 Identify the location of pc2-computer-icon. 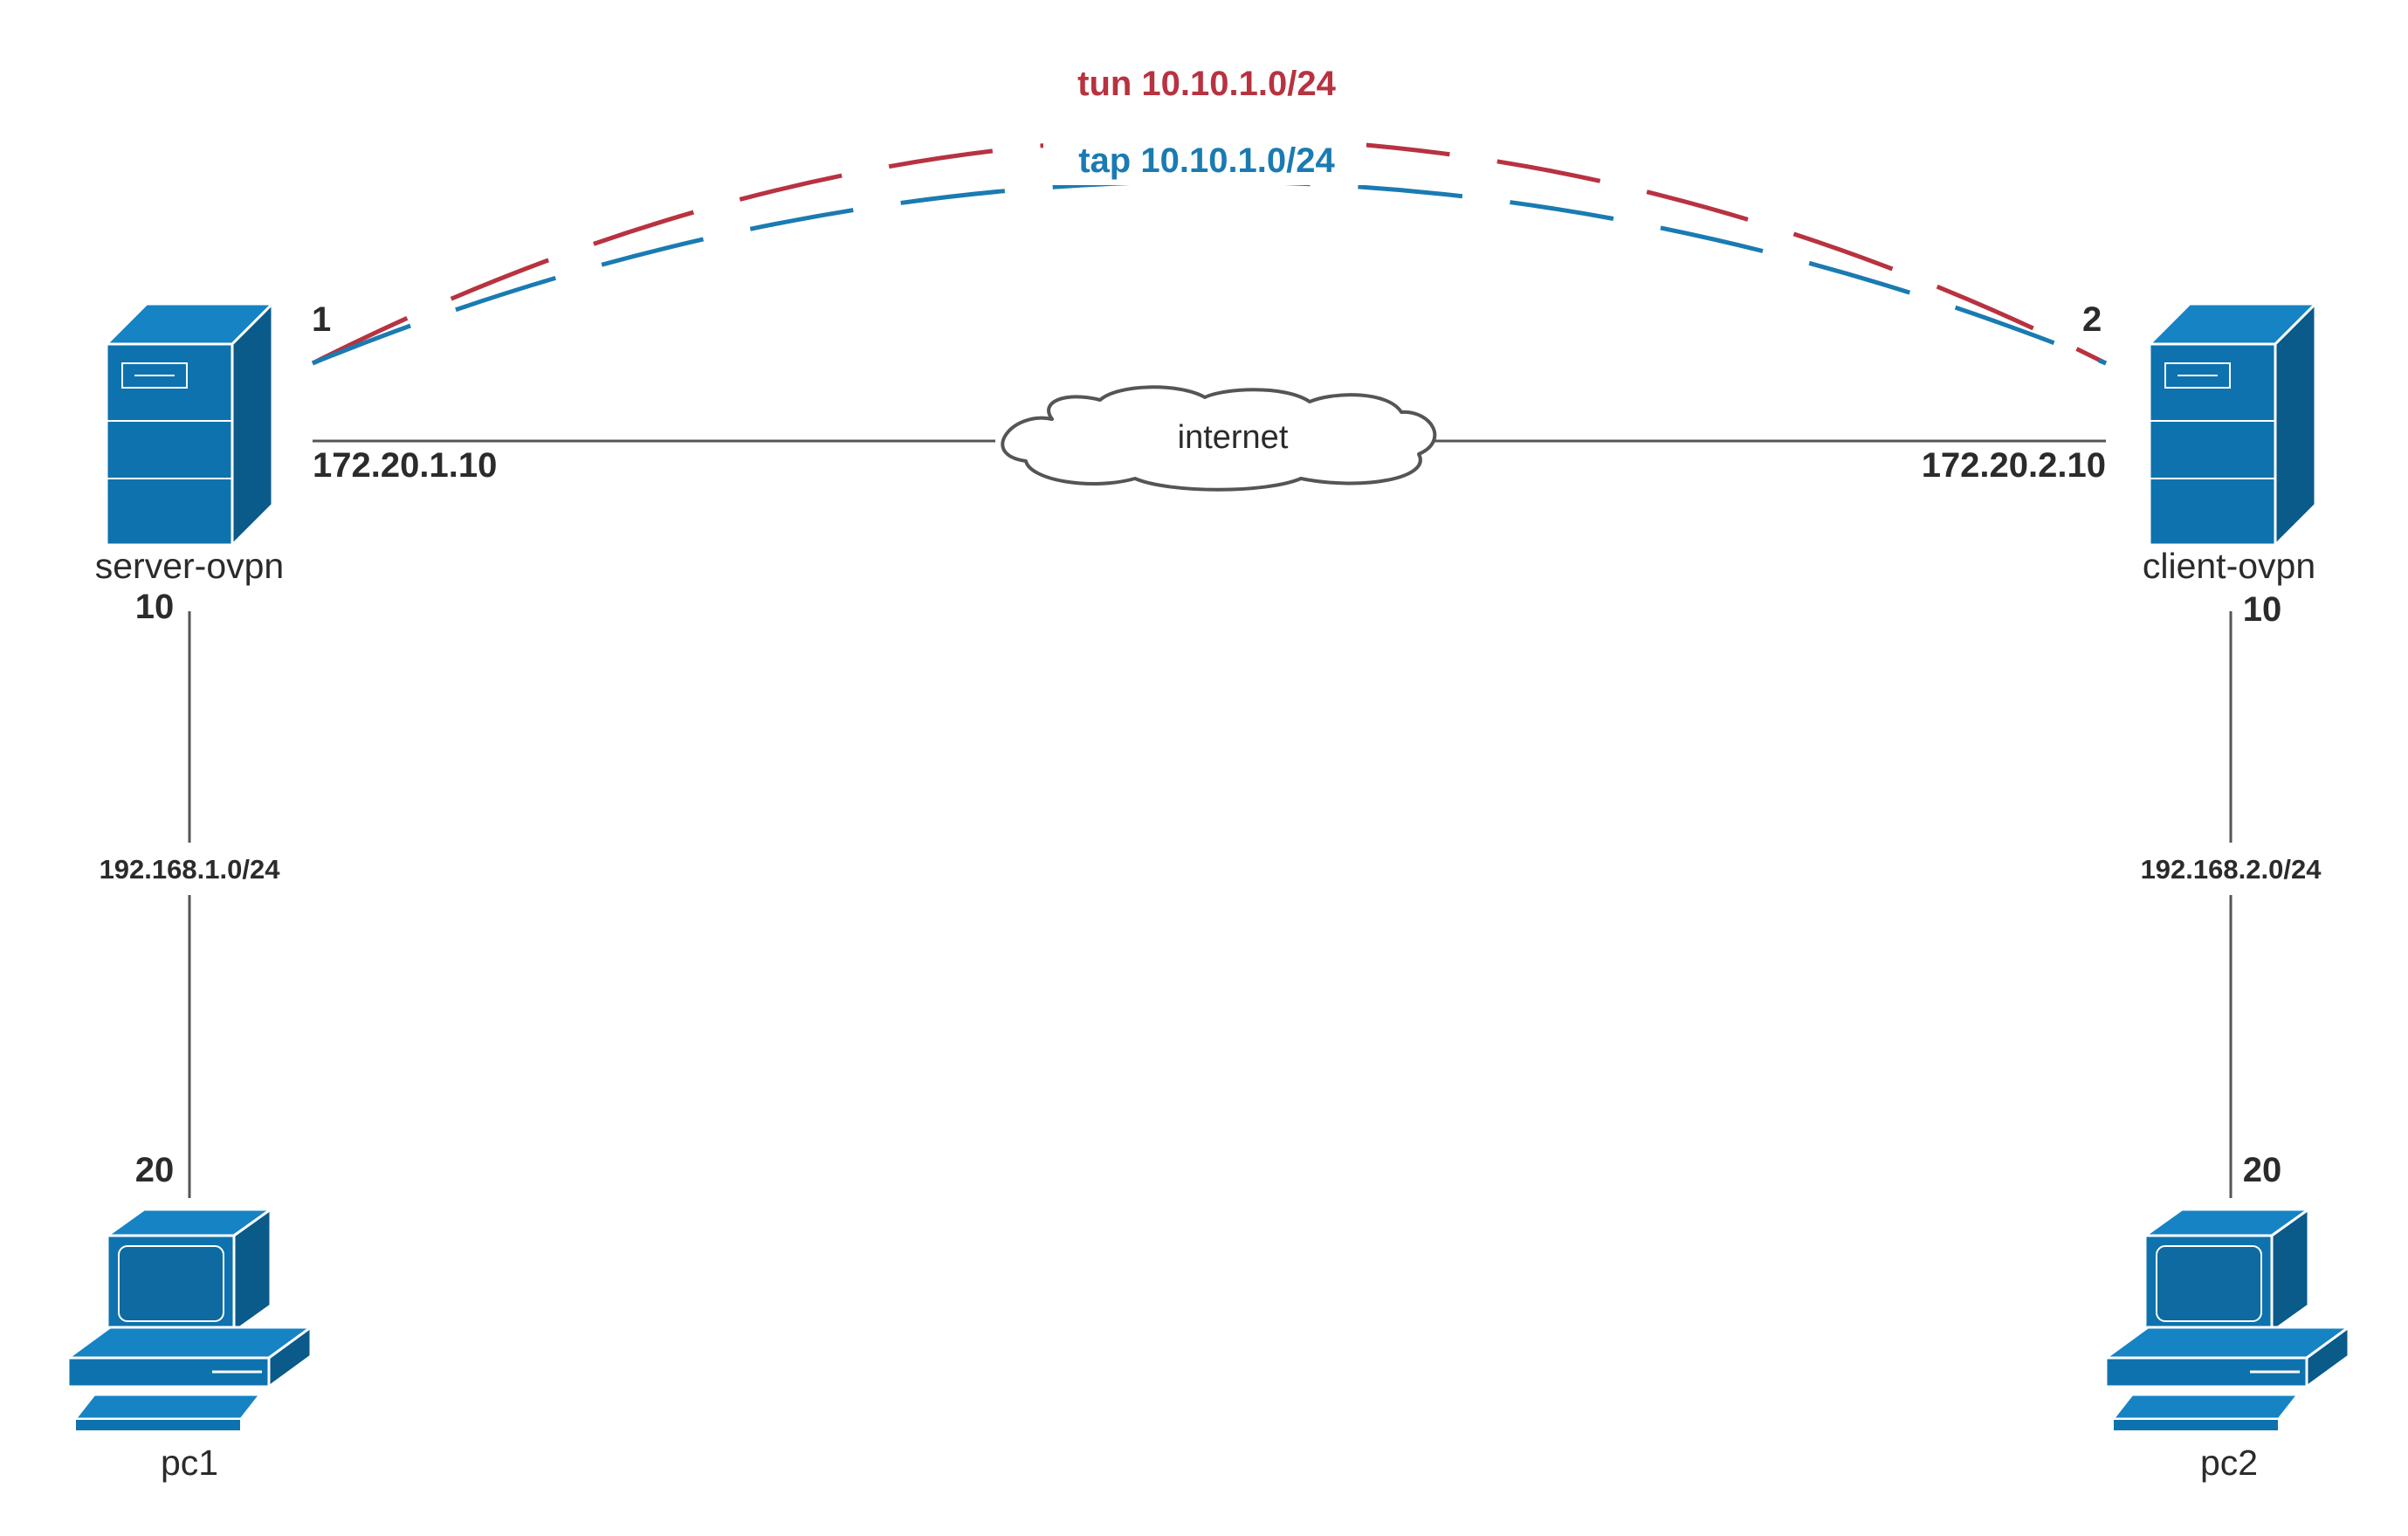
(2227, 1319).